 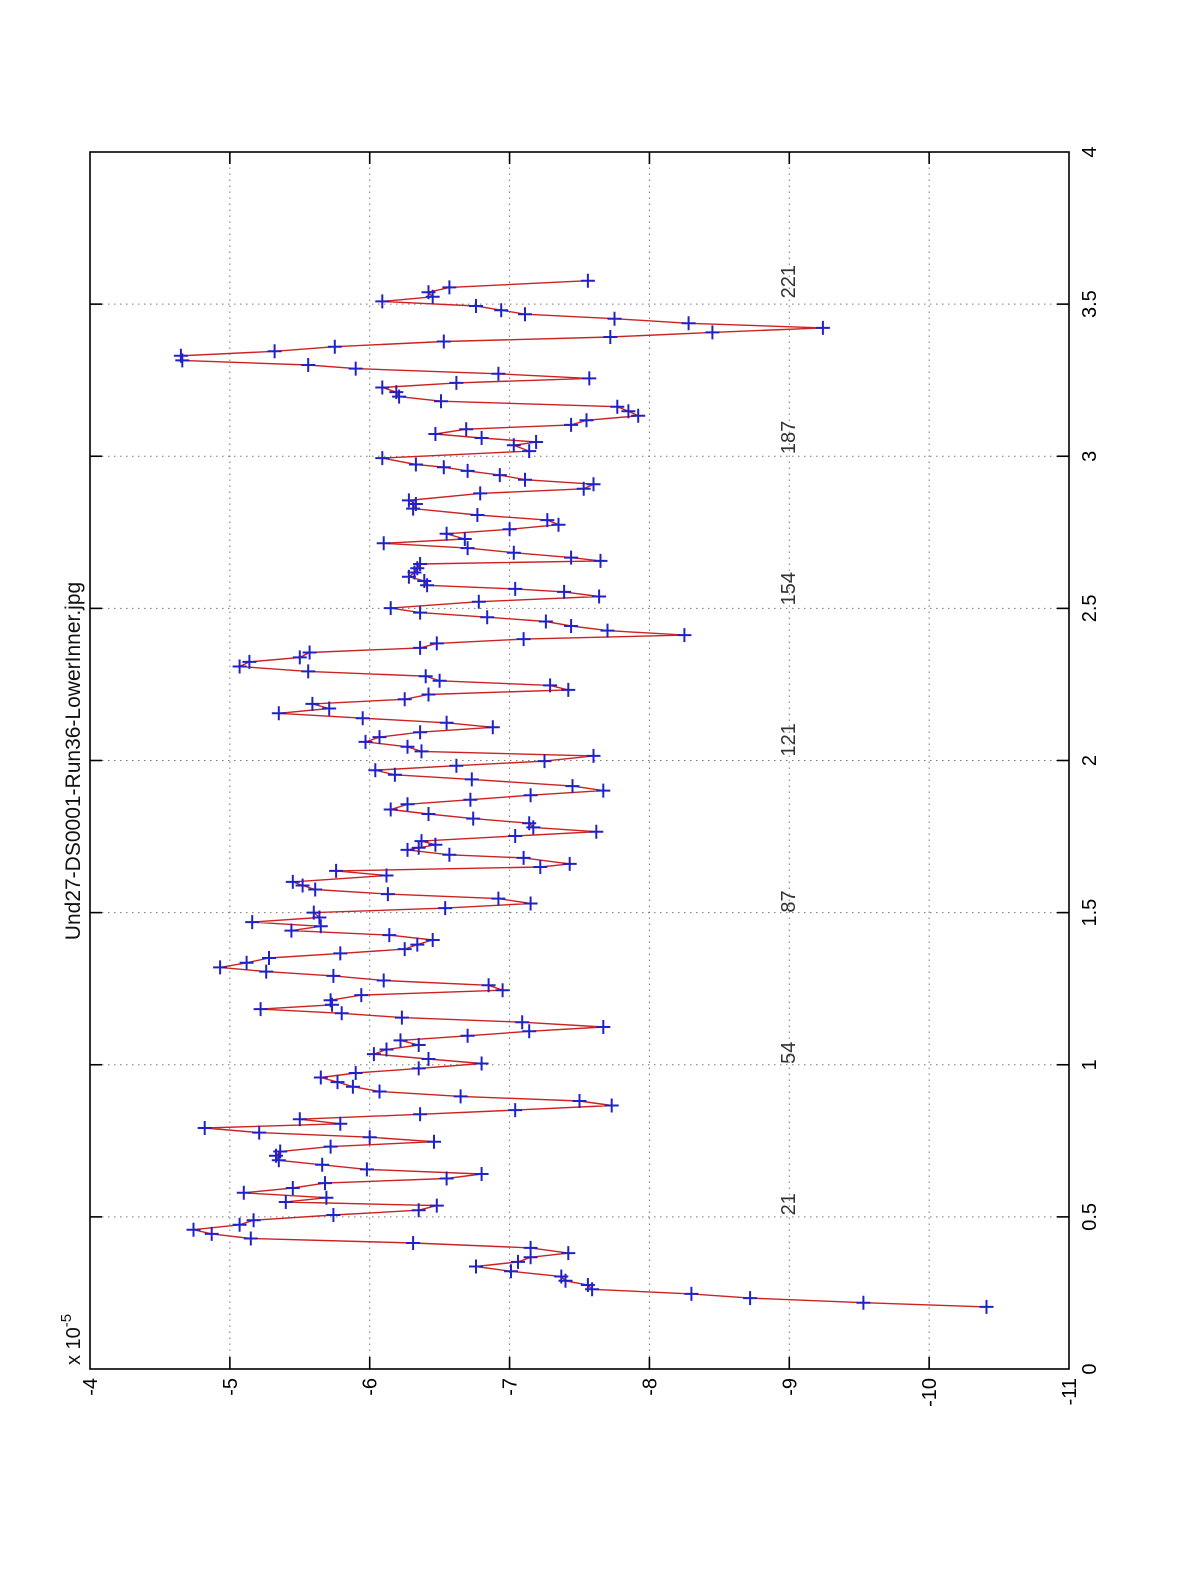 What do you see at coordinates (1090, 1217) in the screenshot?
I see `x-tick-label: 0.5` at bounding box center [1090, 1217].